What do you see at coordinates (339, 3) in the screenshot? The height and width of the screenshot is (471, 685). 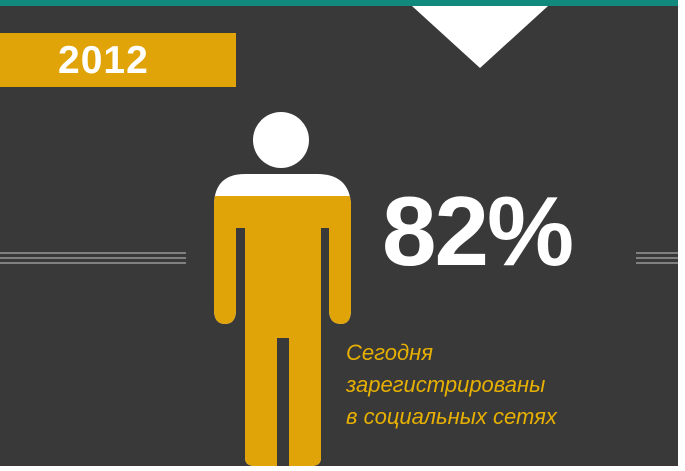 I see `top-accent-bar` at bounding box center [339, 3].